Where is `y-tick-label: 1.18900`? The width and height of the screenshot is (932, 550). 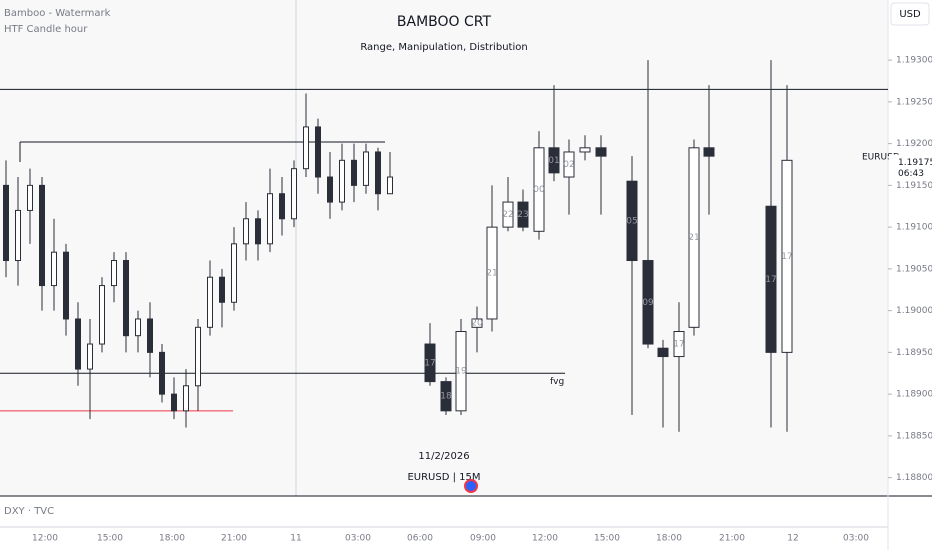 y-tick-label: 1.18900 is located at coordinates (914, 395).